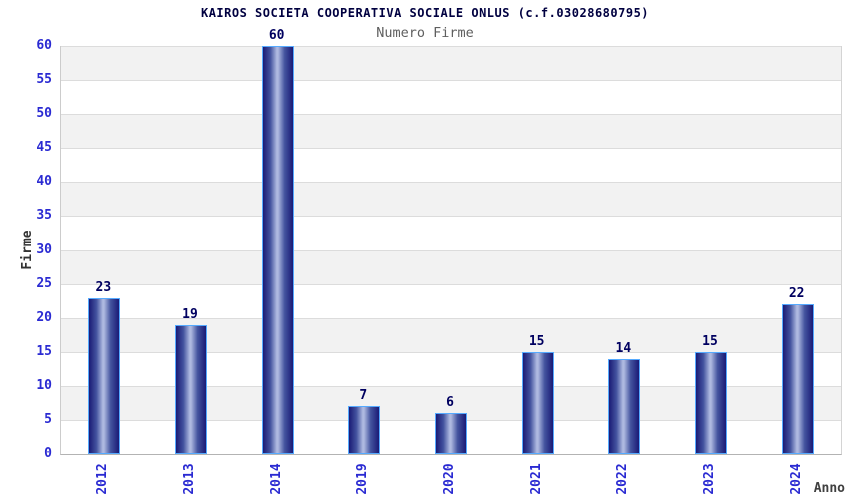 The height and width of the screenshot is (500, 850). Describe the element at coordinates (44, 351) in the screenshot. I see `y-tick-label: 15` at that location.